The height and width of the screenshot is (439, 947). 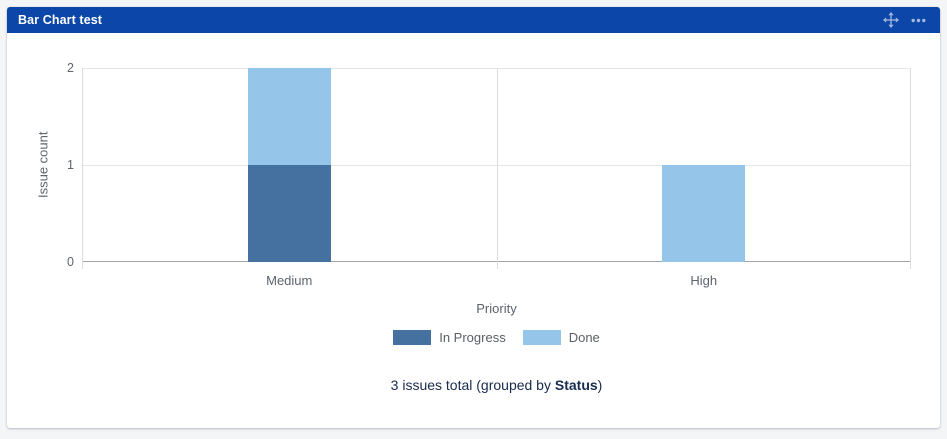 I want to click on x-axis-tick-labels: Medium High, so click(x=496, y=282).